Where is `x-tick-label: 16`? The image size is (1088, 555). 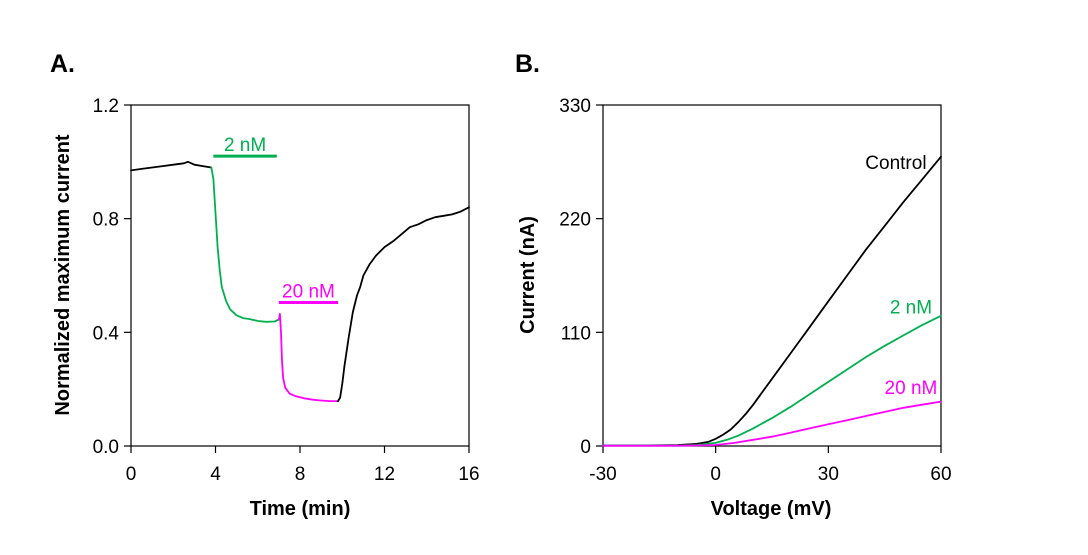 x-tick-label: 16 is located at coordinates (468, 474).